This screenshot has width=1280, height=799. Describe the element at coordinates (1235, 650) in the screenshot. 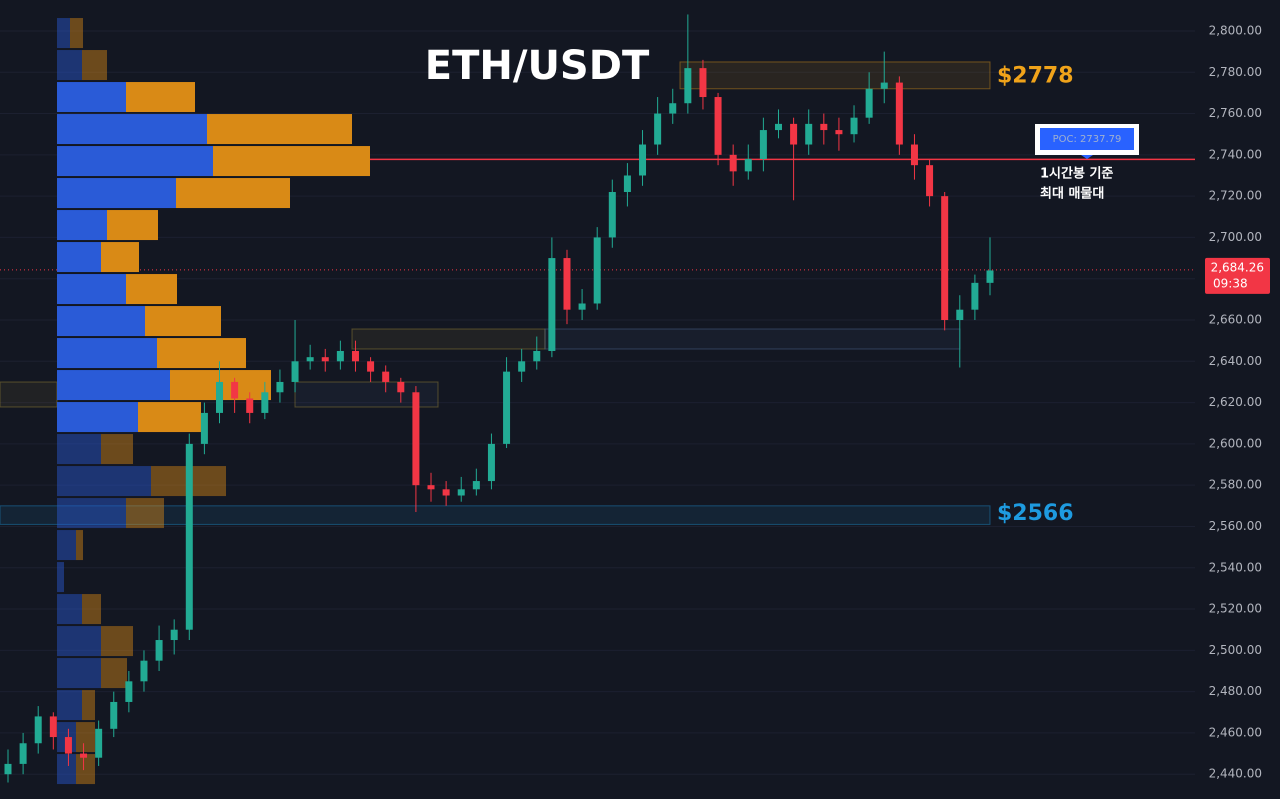

I see `y-tick-label: 2,500.00` at that location.